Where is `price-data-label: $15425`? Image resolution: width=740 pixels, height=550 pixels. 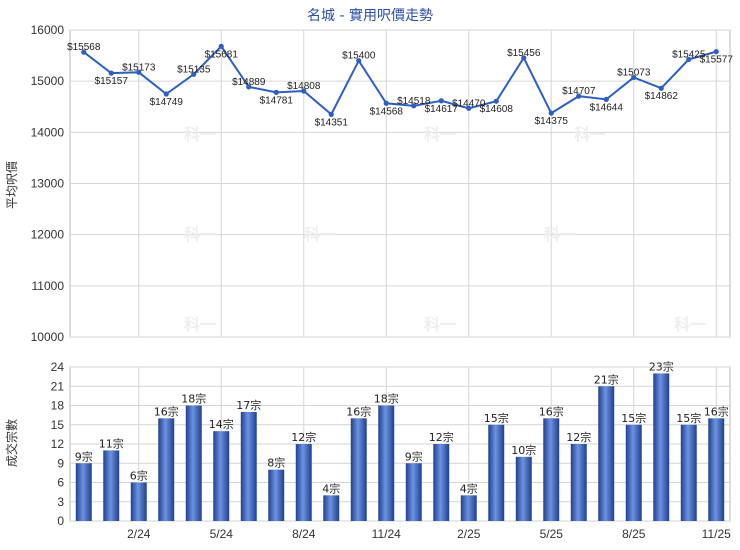 price-data-label: $15425 is located at coordinates (689, 54).